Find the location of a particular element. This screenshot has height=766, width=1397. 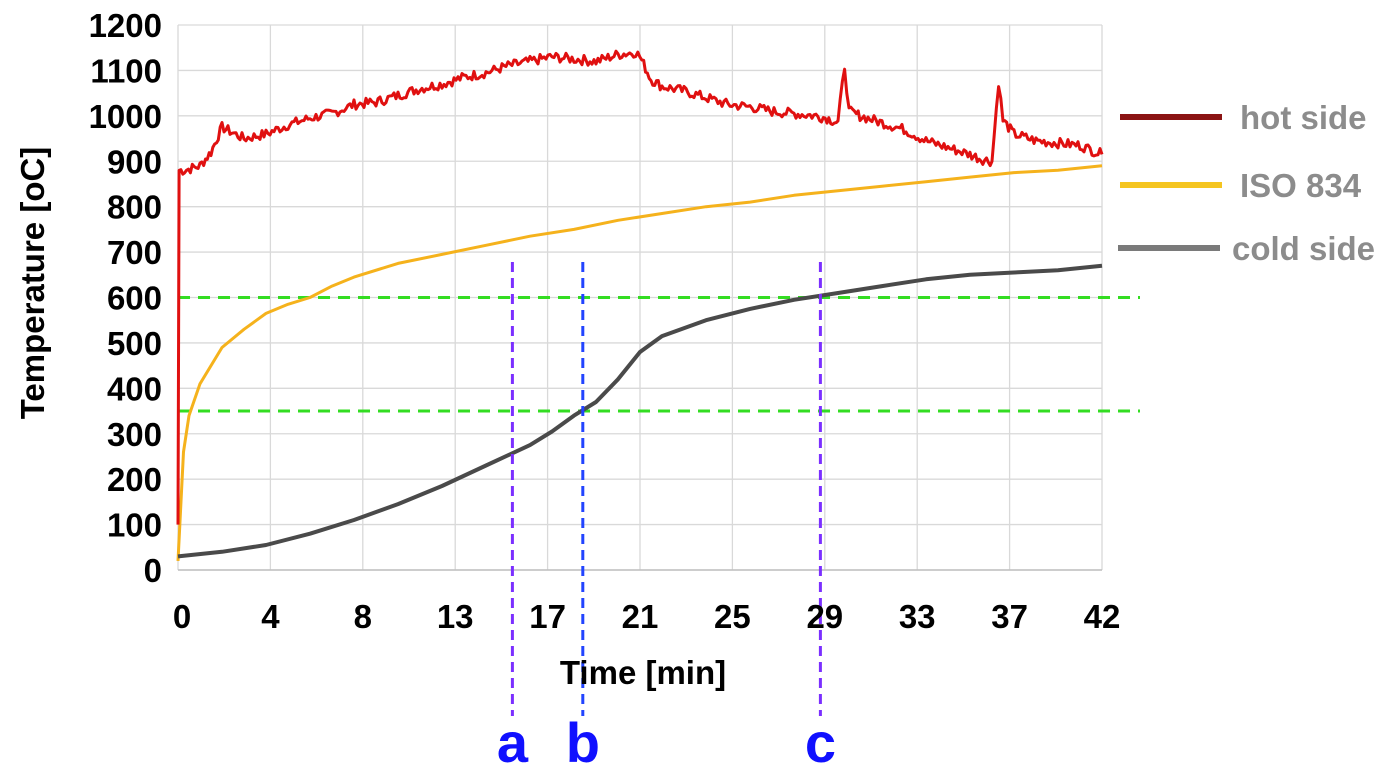

y-tick-label: 800 is located at coordinates (134, 207).